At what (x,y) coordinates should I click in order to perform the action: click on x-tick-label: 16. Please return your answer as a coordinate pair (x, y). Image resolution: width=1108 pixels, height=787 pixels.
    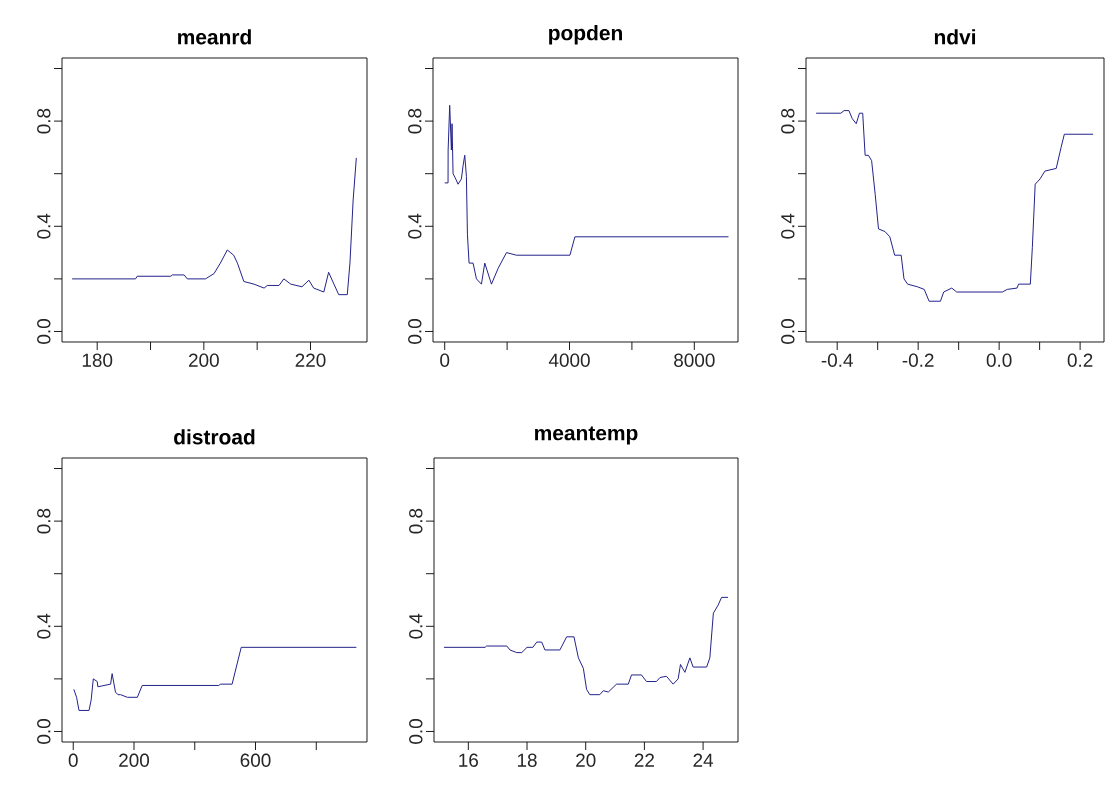
    Looking at the image, I should click on (469, 760).